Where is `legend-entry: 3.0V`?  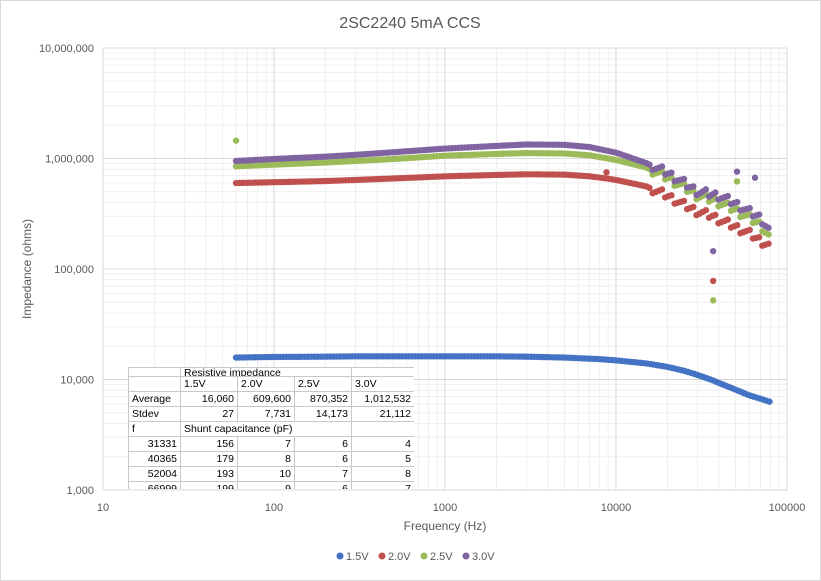
legend-entry: 3.0V is located at coordinates (478, 557).